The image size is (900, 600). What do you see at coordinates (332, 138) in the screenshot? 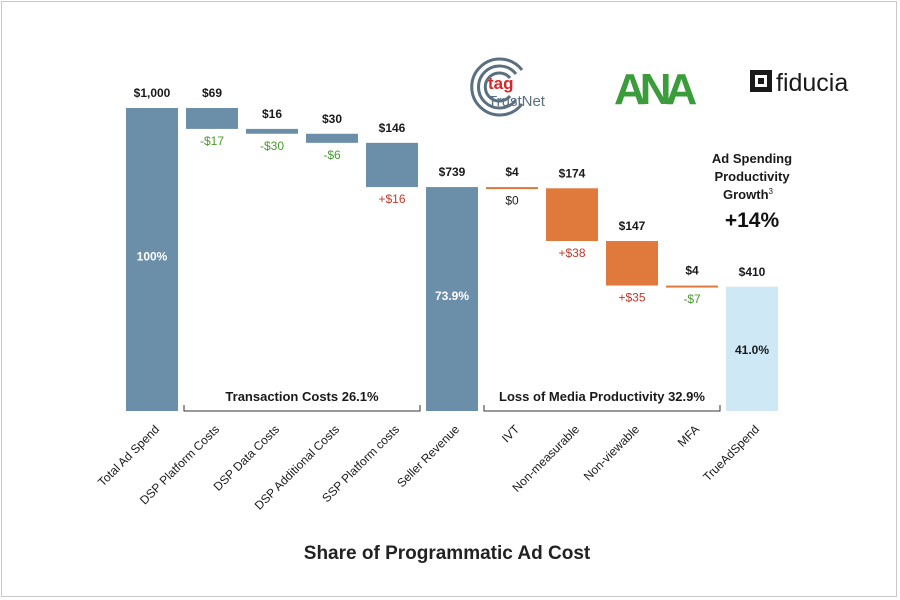
I see `bar-dsp-additional-costs` at bounding box center [332, 138].